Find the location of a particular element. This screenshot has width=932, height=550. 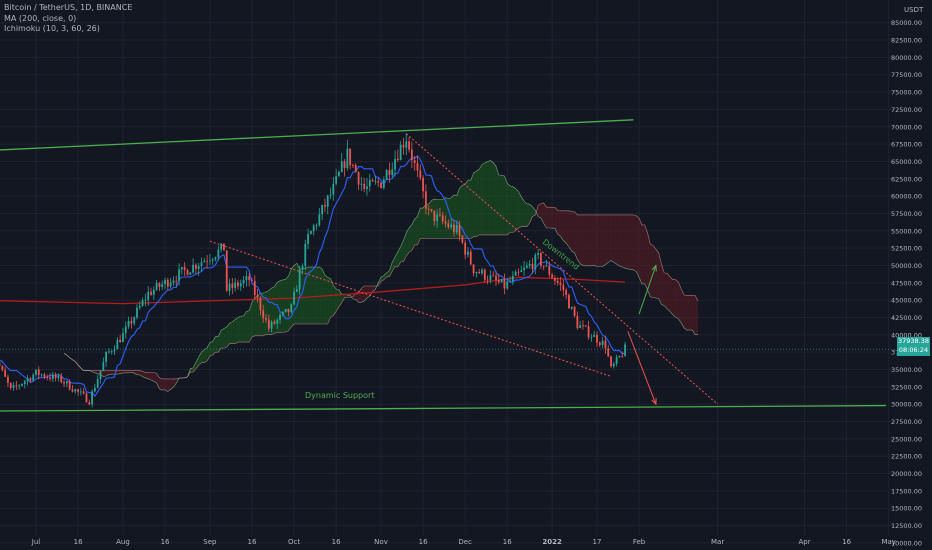

price-tick-label: 52500.00 is located at coordinates (906, 249).